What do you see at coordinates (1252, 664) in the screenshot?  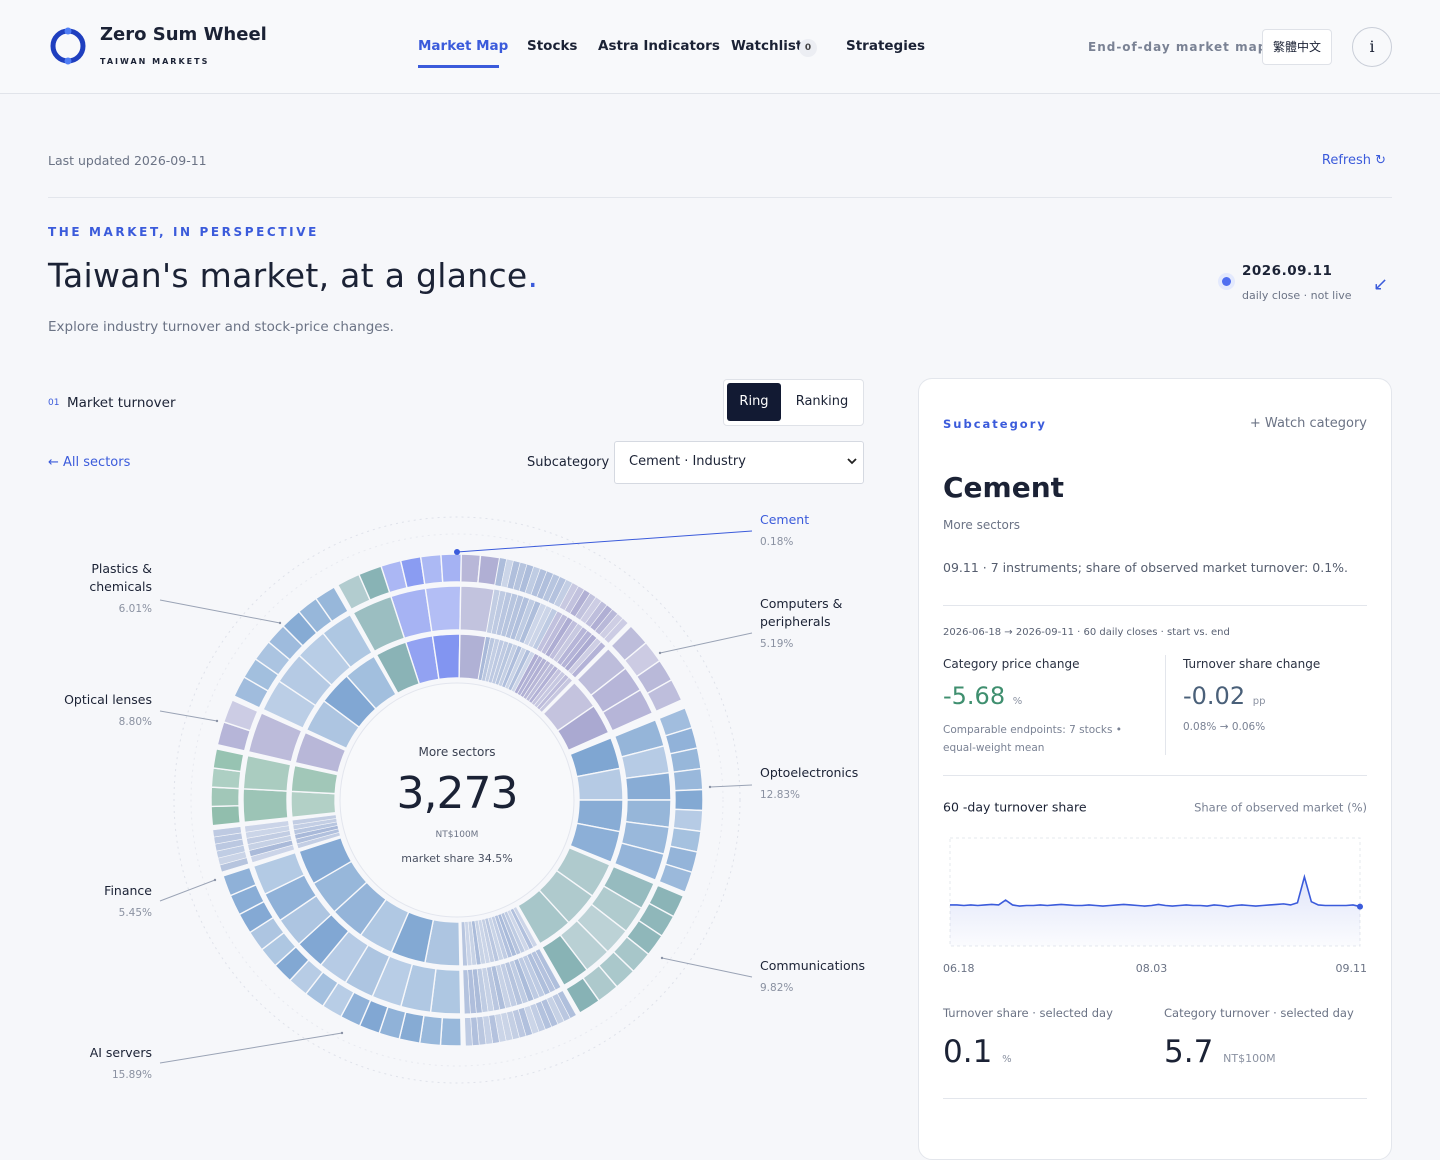 I see `metric-label: Turnover share change` at bounding box center [1252, 664].